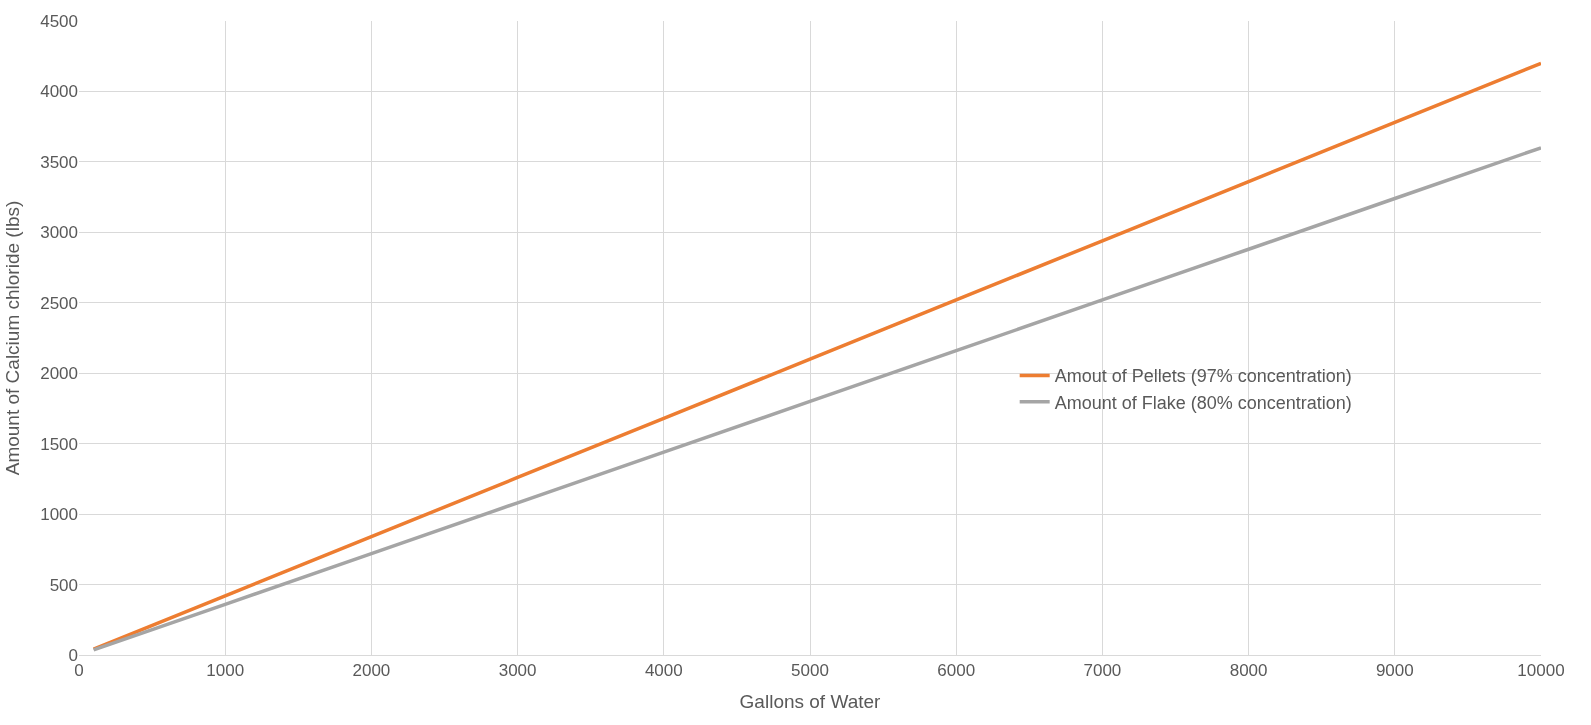 The image size is (1591, 725). Describe the element at coordinates (1541, 671) in the screenshot. I see `x-tick-label: 10000` at that location.